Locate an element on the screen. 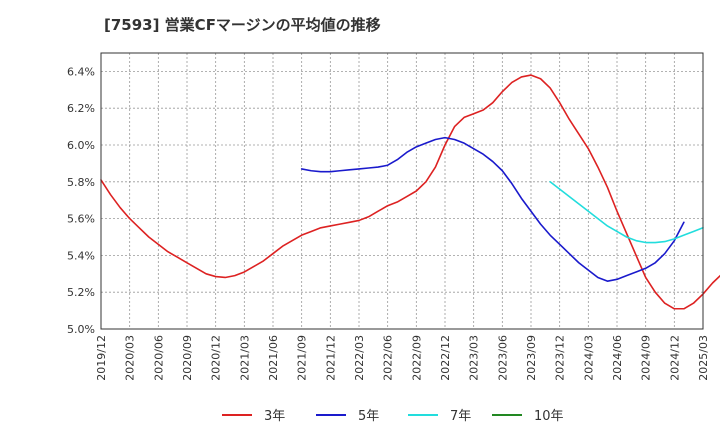 The height and width of the screenshot is (440, 720). x-tick-label: 2021/06 is located at coordinates (273, 358).